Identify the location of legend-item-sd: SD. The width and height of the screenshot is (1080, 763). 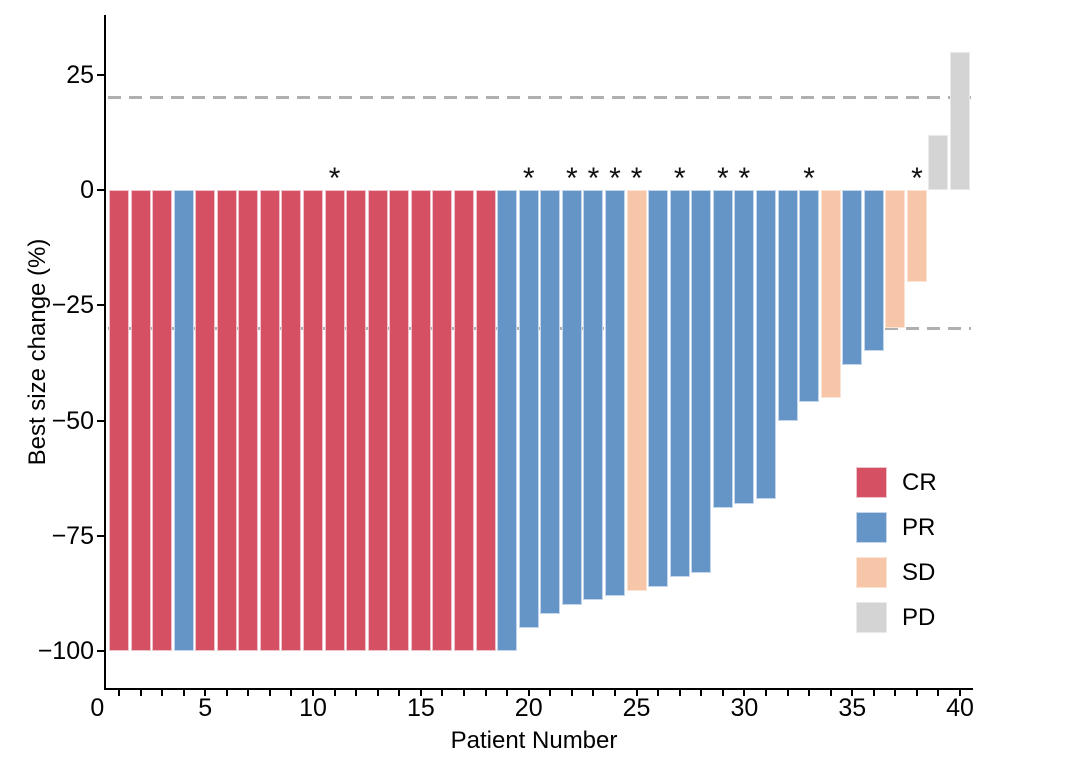
(896, 572).